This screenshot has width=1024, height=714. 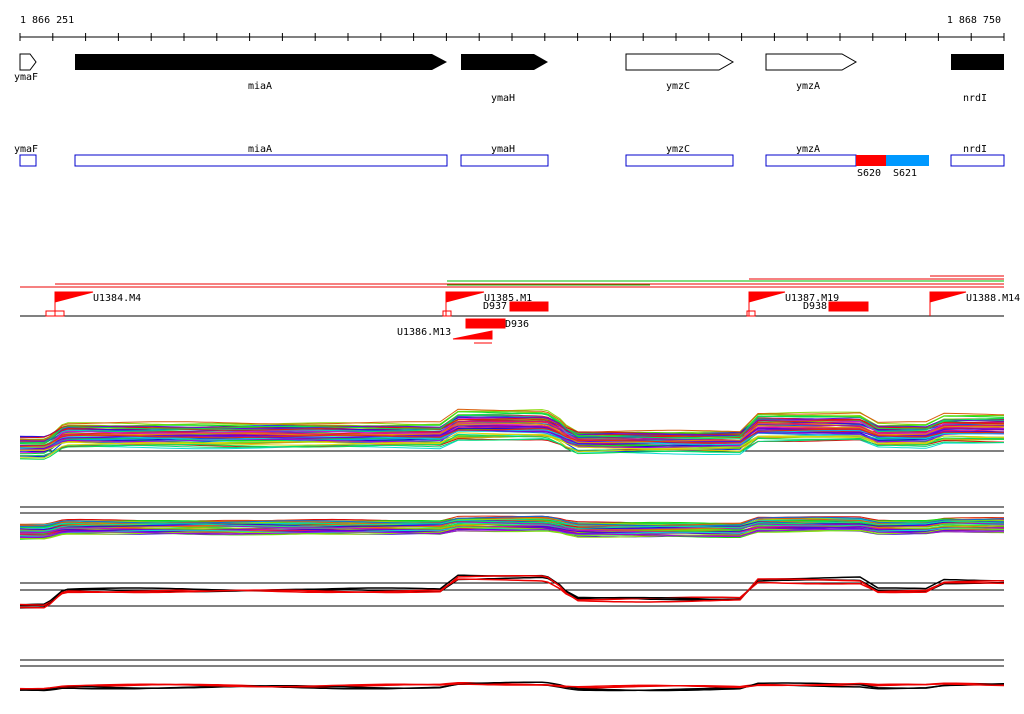 I want to click on gene-label: miaA, so click(x=260, y=86).